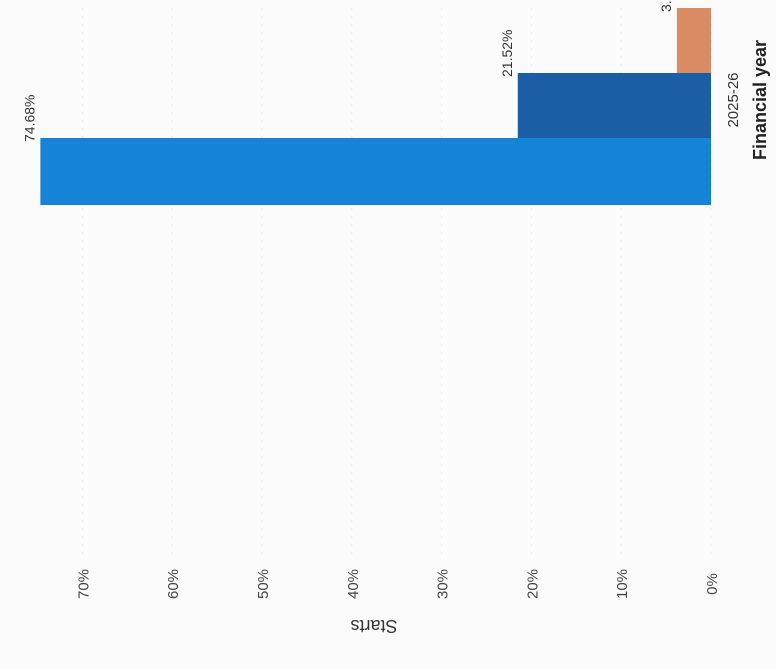  Describe the element at coordinates (712, 584) in the screenshot. I see `x-tick-label: 0%` at that location.